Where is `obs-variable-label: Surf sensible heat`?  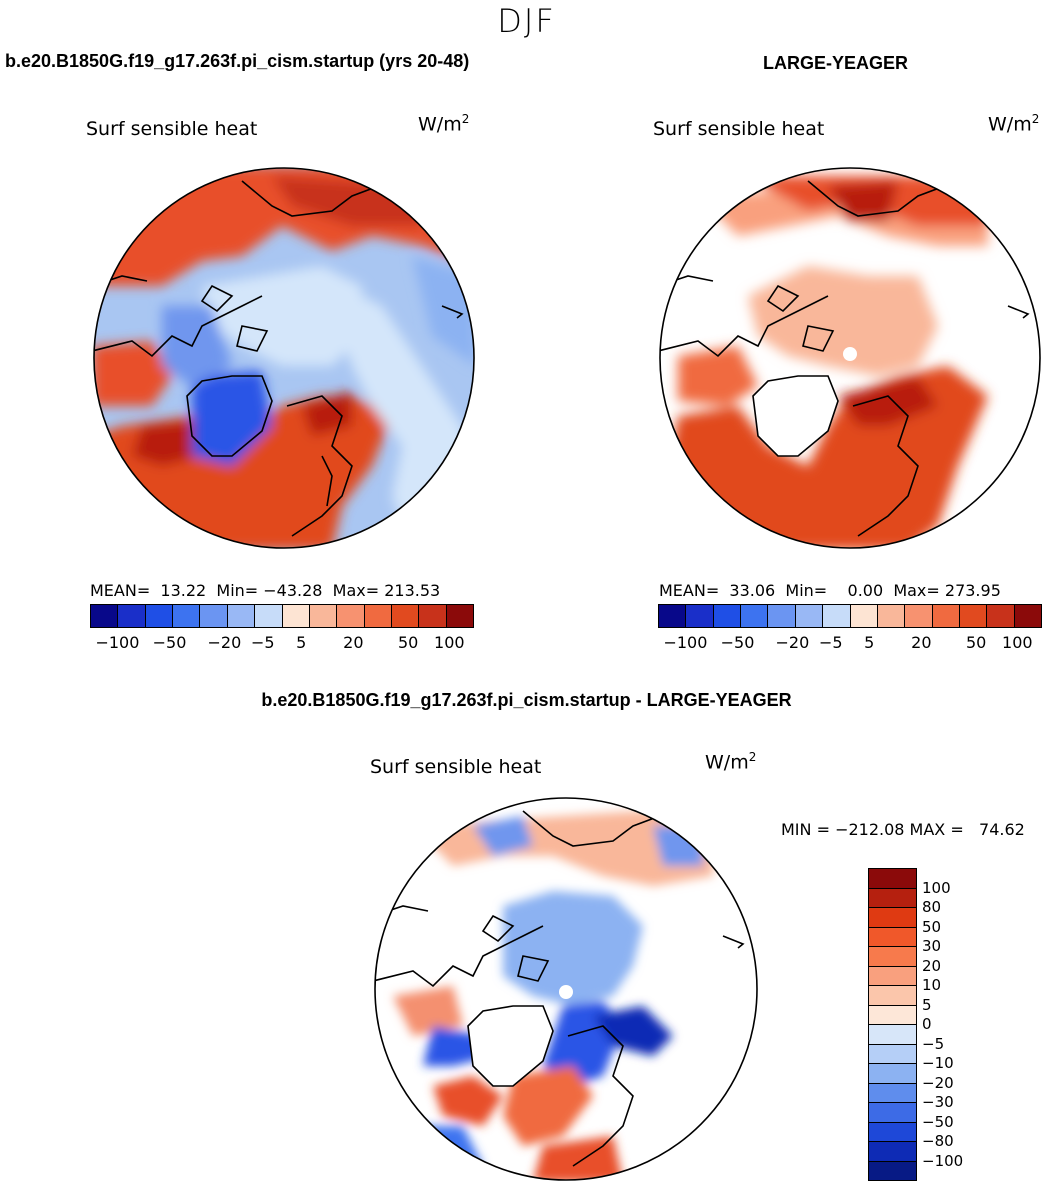 obs-variable-label: Surf sensible heat is located at coordinates (739, 129).